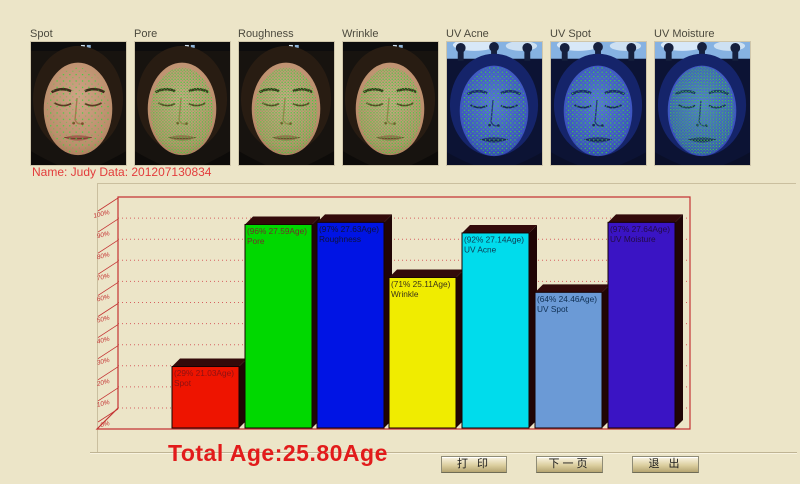  What do you see at coordinates (105, 424) in the screenshot?
I see `svg-text: 0%` at bounding box center [105, 424].